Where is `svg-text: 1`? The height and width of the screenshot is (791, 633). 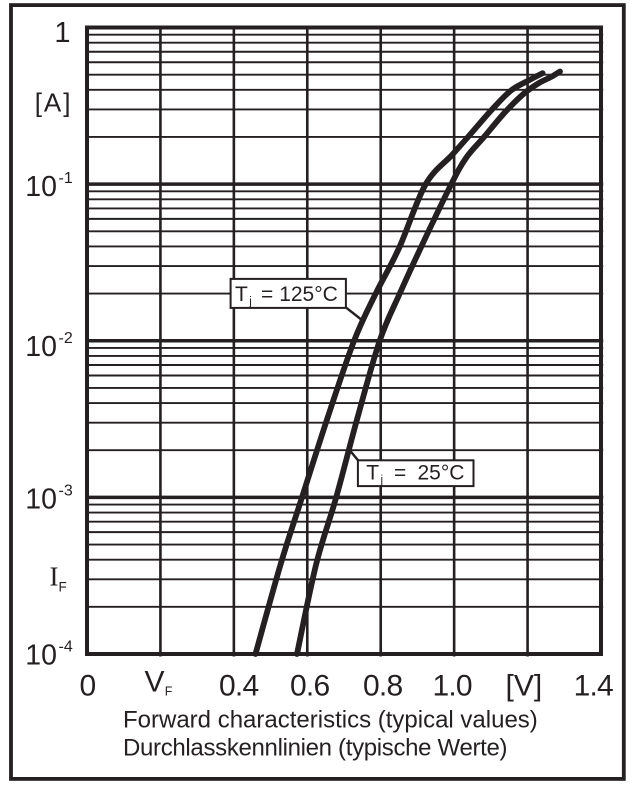 svg-text: 1 is located at coordinates (62, 33).